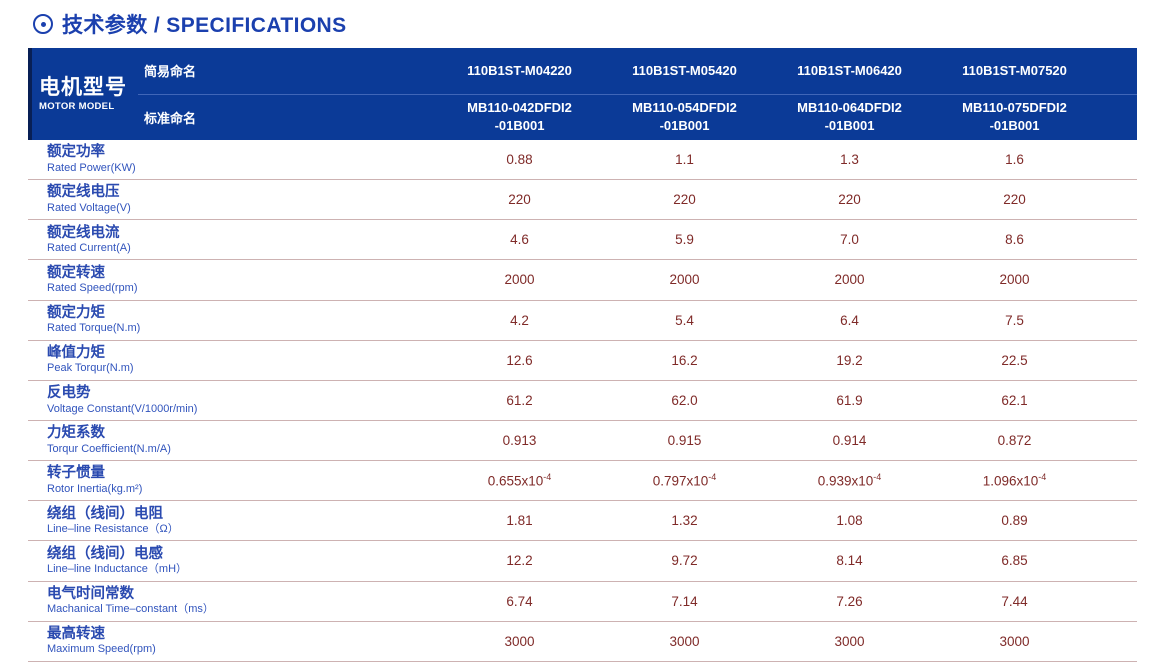  Describe the element at coordinates (76, 312) in the screenshot. I see `row-label-zh: 额定力矩` at that location.